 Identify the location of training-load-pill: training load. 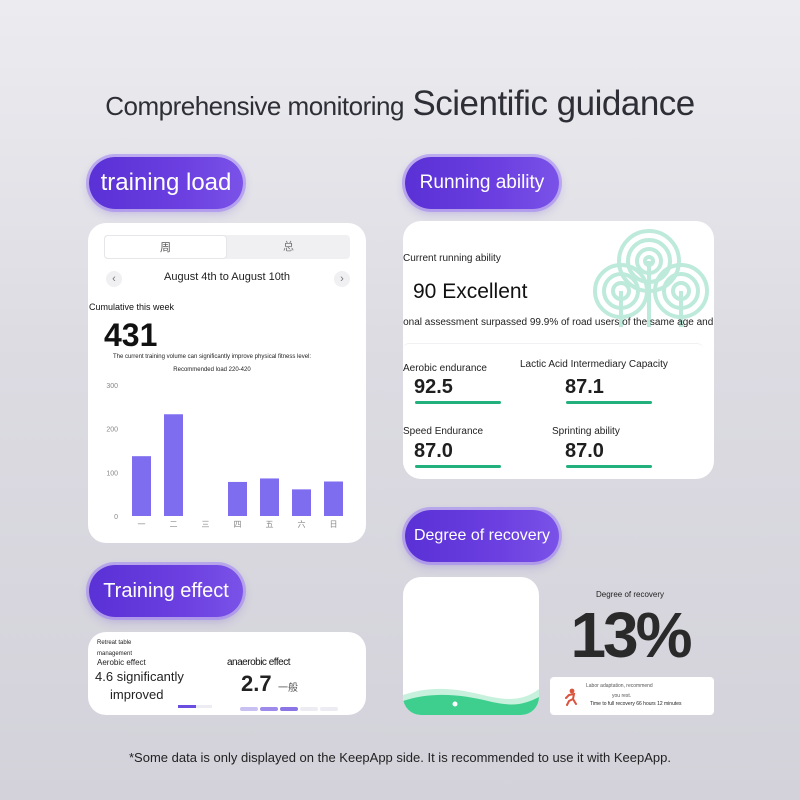
(166, 183).